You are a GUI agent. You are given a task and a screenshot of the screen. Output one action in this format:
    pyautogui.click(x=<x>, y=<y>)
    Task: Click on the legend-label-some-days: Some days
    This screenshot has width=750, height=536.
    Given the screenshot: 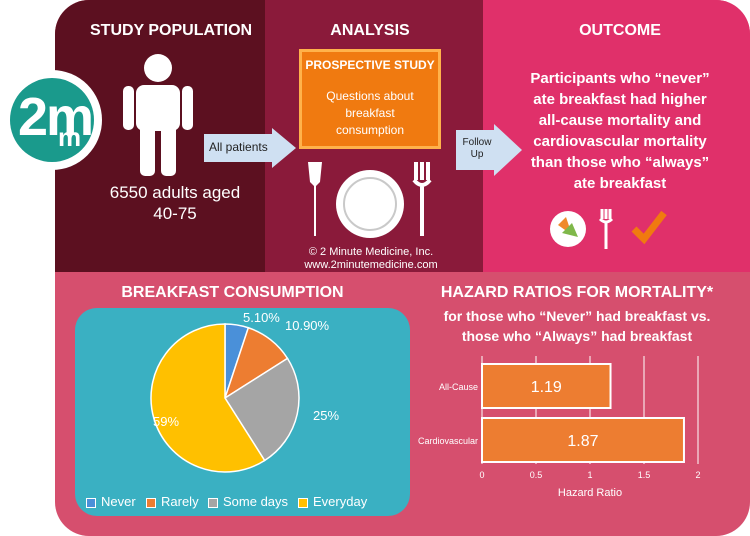 What is the action you would take?
    pyautogui.click(x=256, y=501)
    